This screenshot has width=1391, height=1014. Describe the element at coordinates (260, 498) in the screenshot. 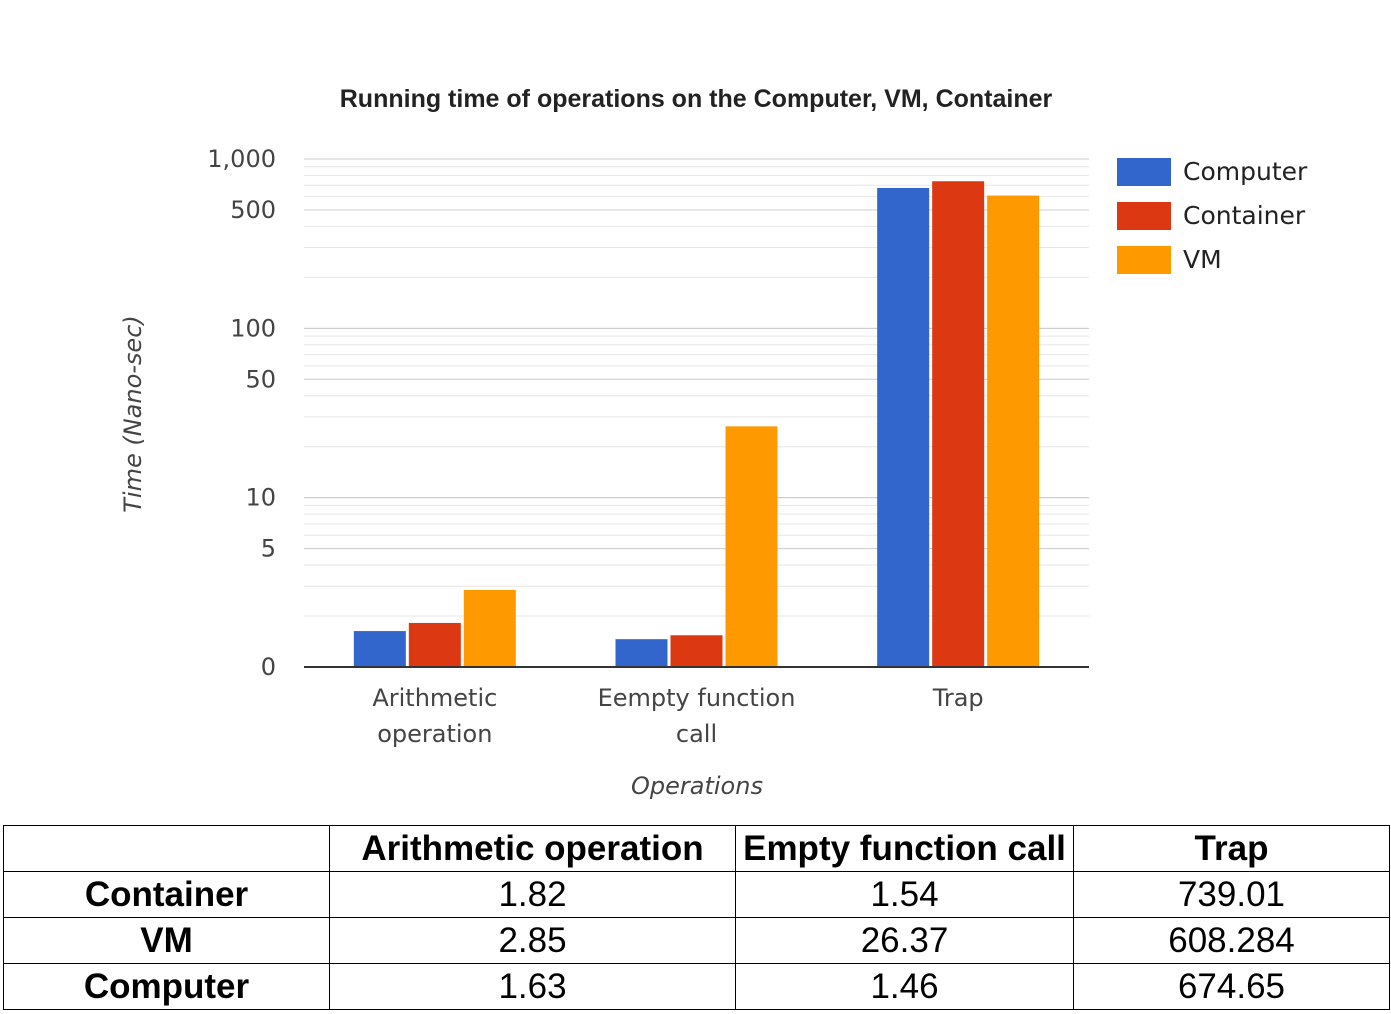

I see `y-tick-label: 10` at that location.